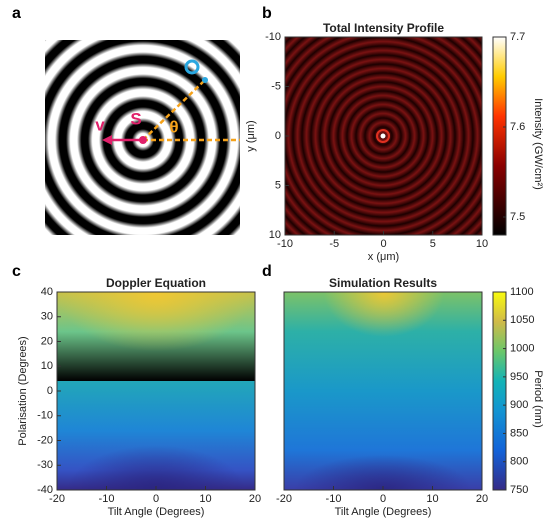  I want to click on central-spot, so click(383, 136).